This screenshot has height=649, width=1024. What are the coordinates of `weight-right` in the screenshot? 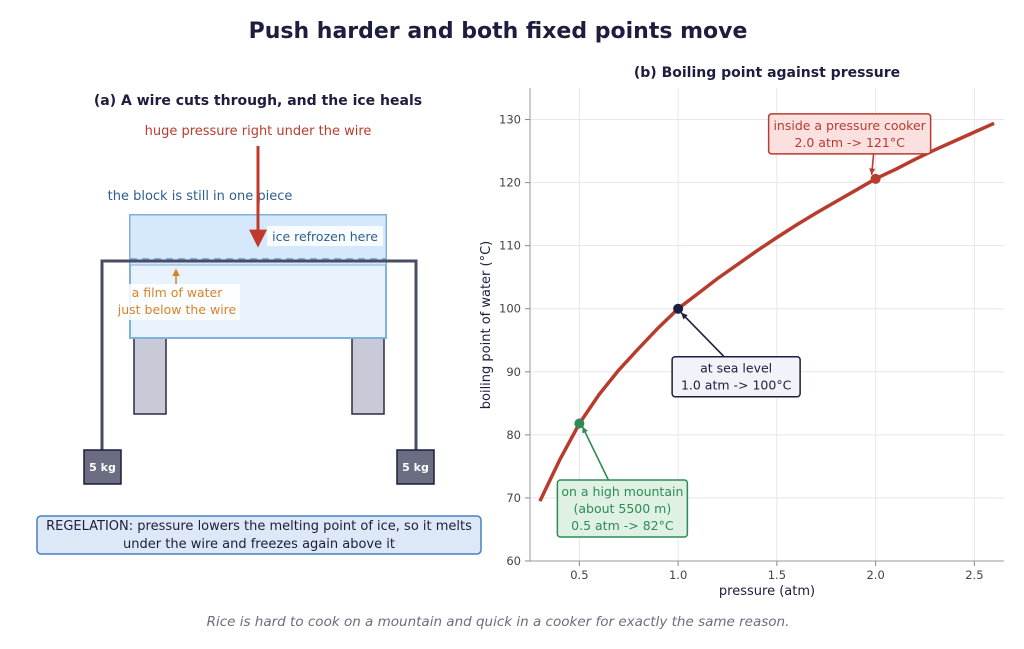 It's located at (415, 467).